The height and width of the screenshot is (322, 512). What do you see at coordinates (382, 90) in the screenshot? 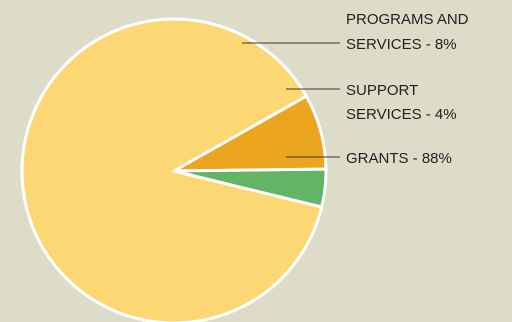
I see `slice-label-2-line-0: SUPPORT` at bounding box center [382, 90].